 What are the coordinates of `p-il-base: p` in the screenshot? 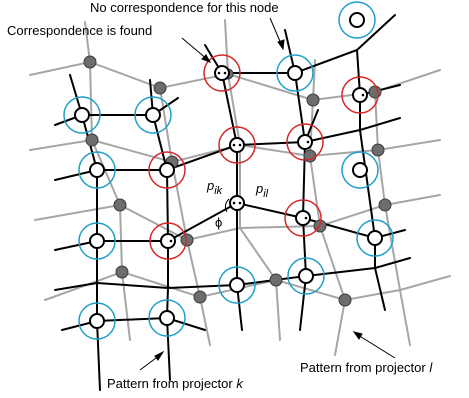 It's located at (259, 188).